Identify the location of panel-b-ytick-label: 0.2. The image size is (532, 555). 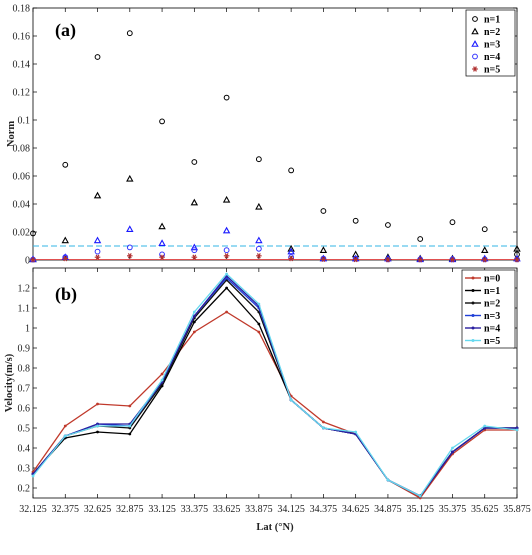
(24, 489).